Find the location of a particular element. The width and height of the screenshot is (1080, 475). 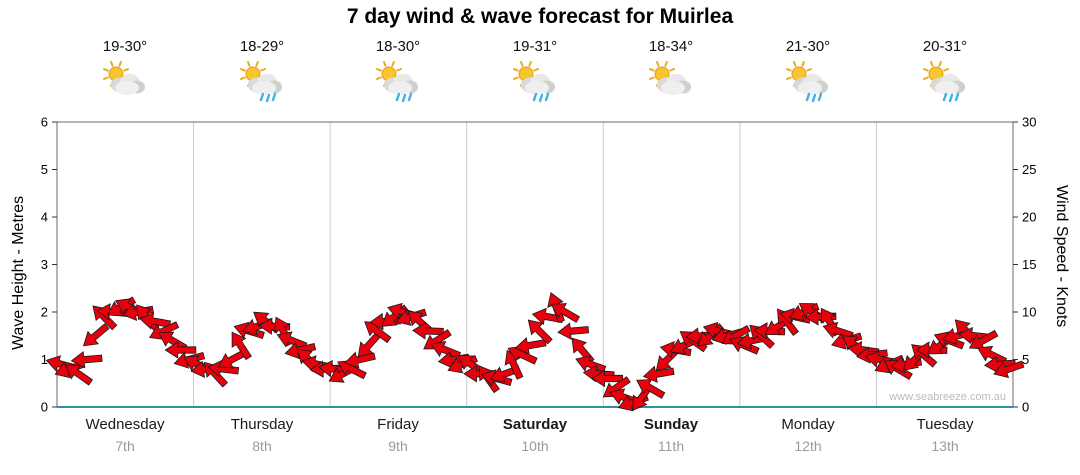

left-tick-label: 2 is located at coordinates (44, 312).